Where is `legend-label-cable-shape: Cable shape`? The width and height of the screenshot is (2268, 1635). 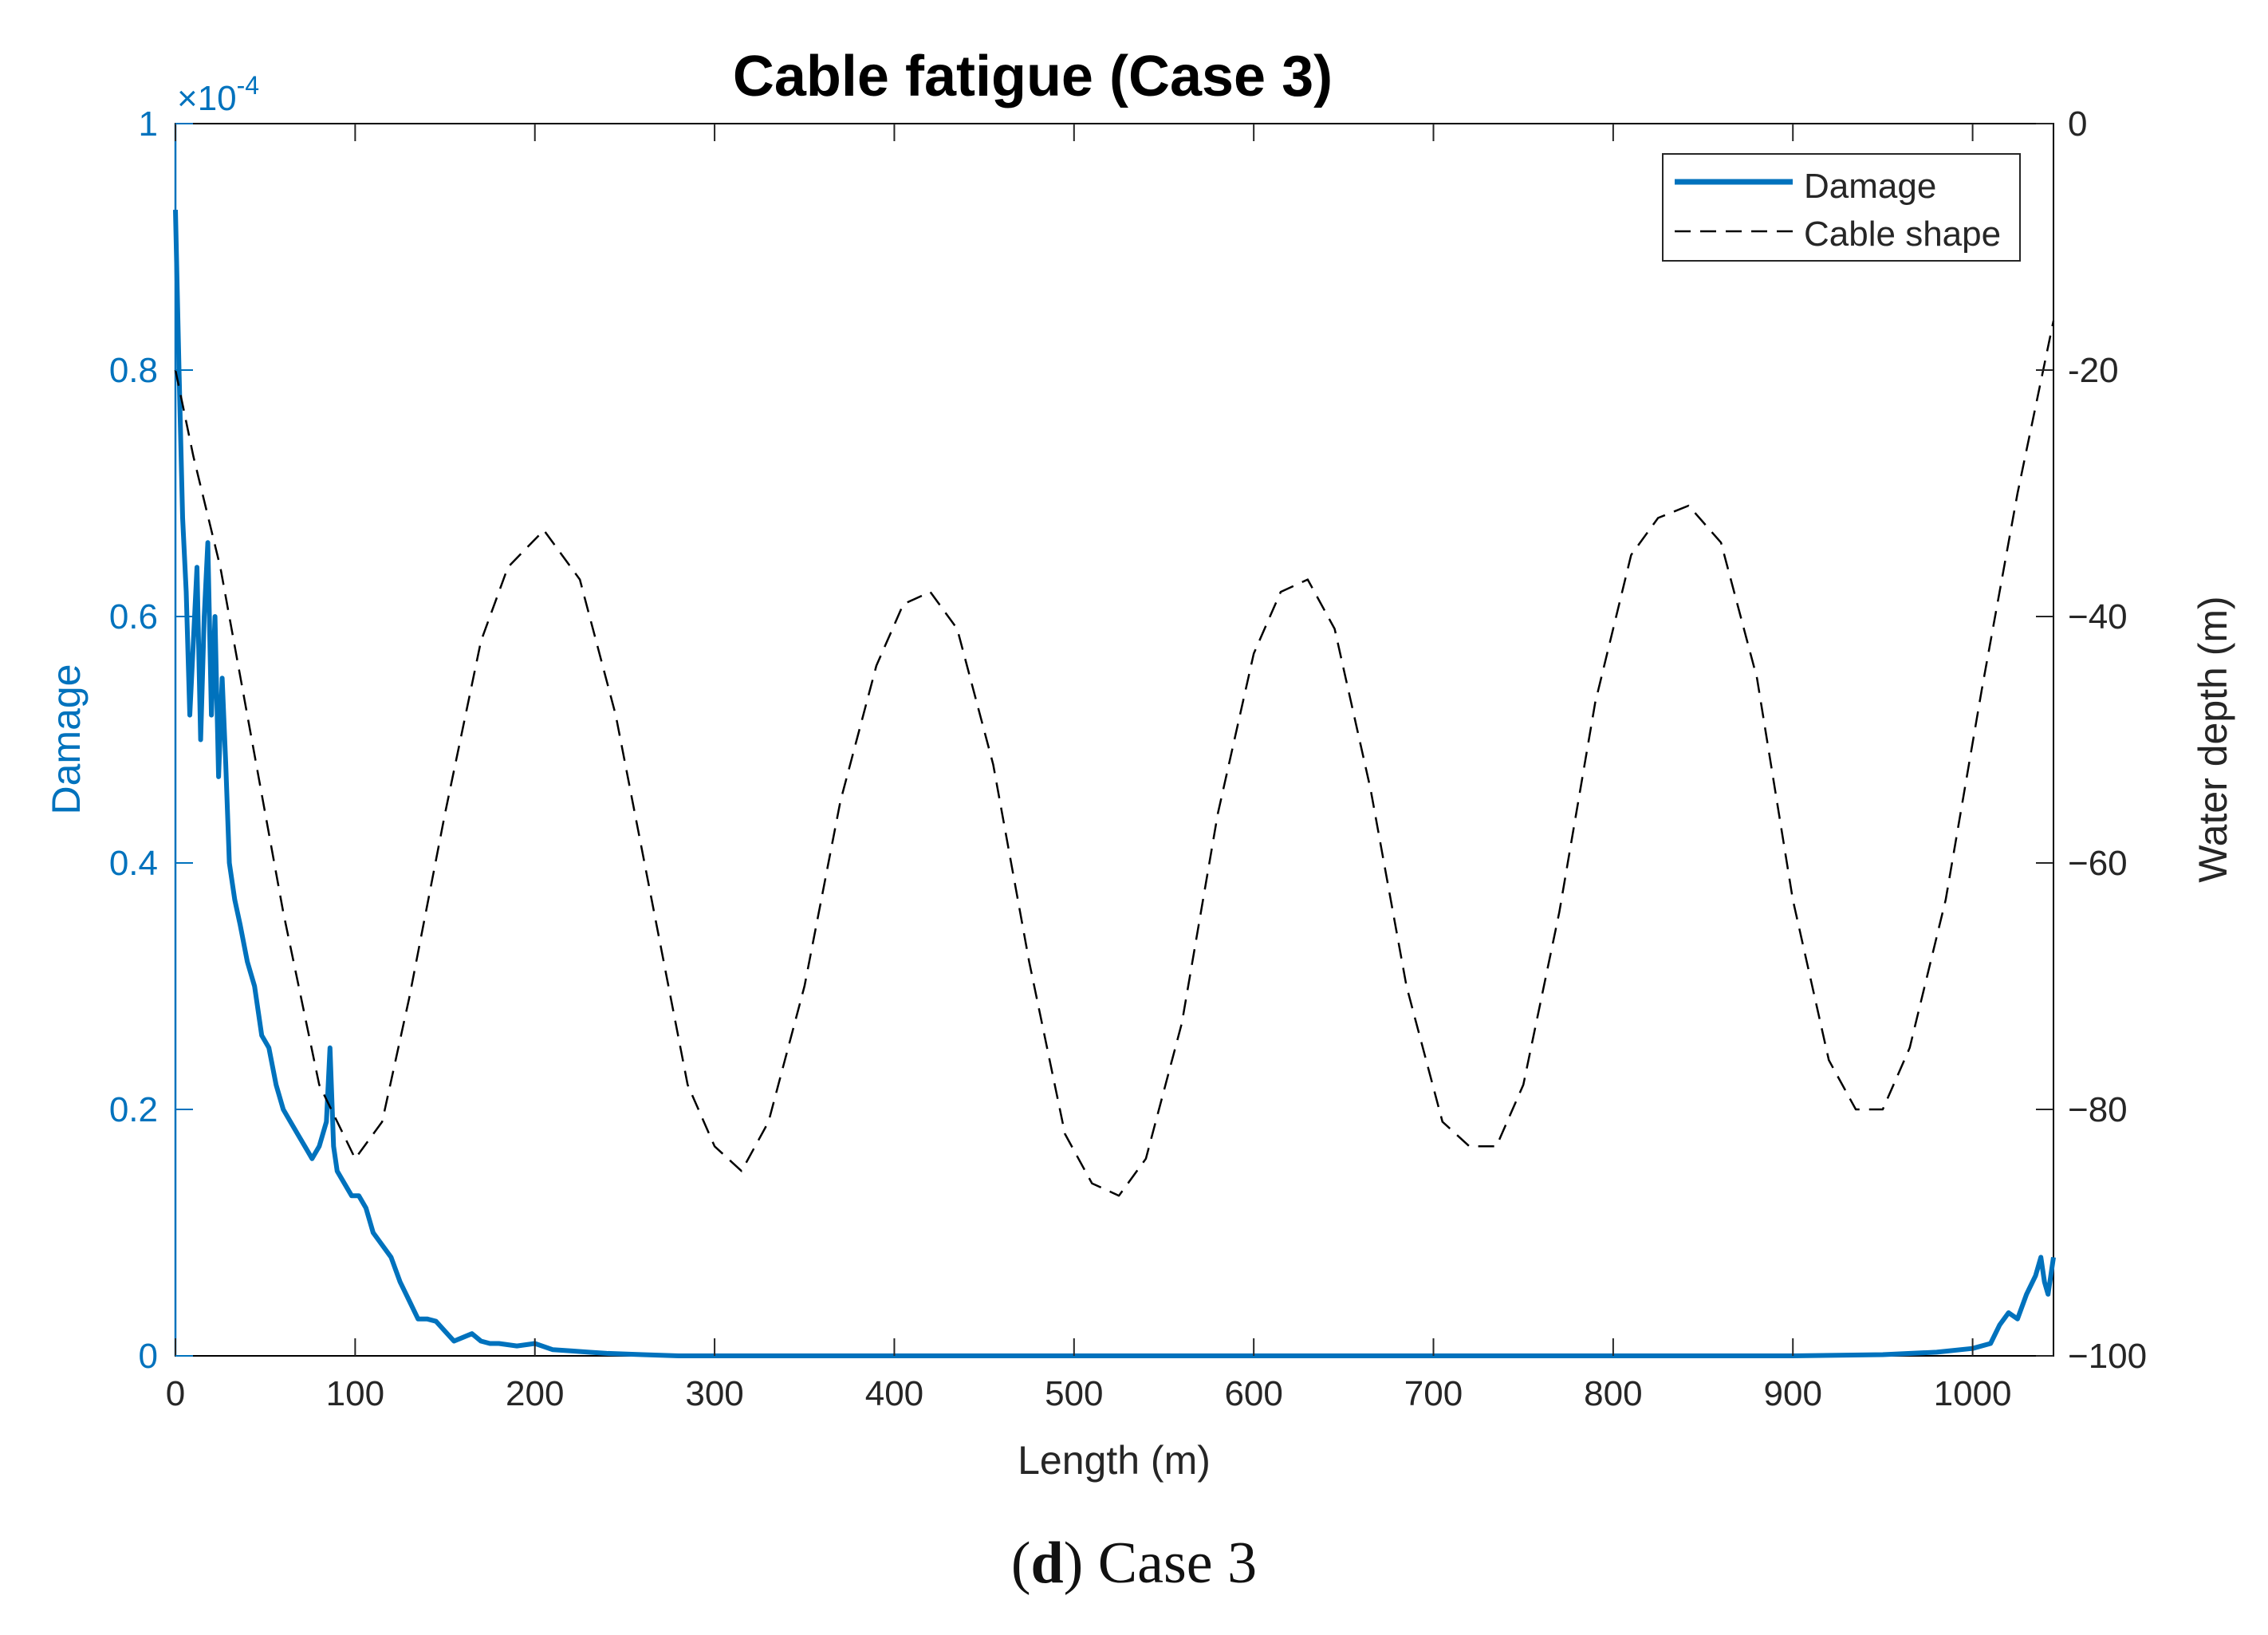
legend-label-cable-shape: Cable shape is located at coordinates (1903, 235).